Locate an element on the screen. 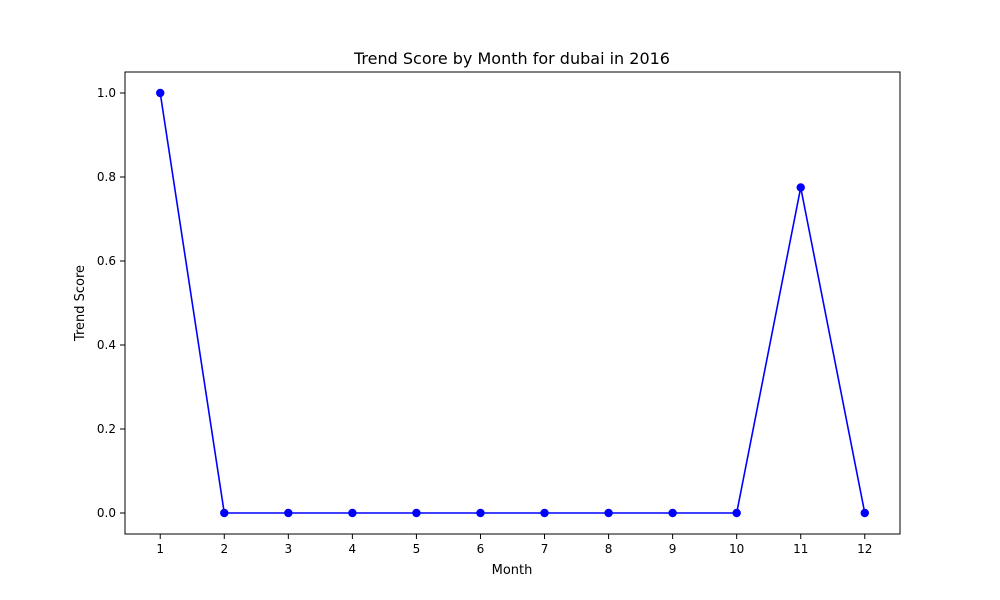 The image size is (1000, 600). x-tick-label: 1 is located at coordinates (160, 549).